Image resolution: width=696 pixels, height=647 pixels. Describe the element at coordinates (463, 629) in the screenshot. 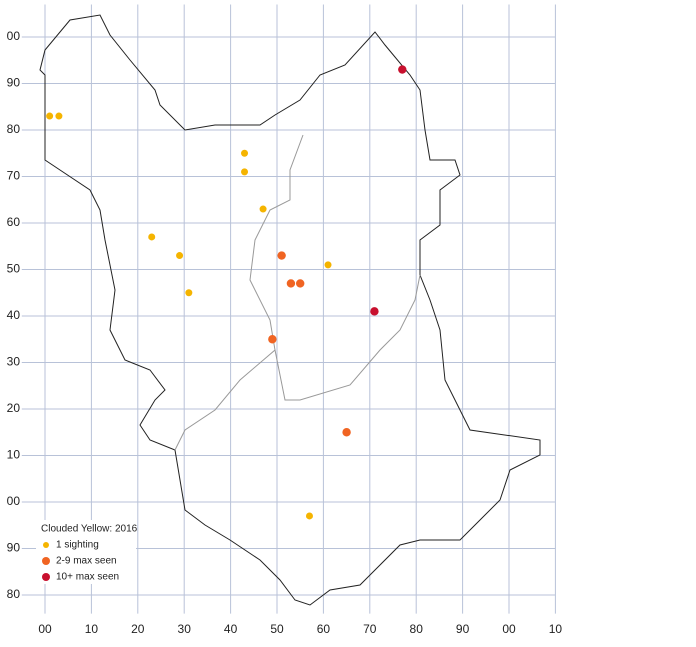

I see `x-tick-label: 90` at that location.